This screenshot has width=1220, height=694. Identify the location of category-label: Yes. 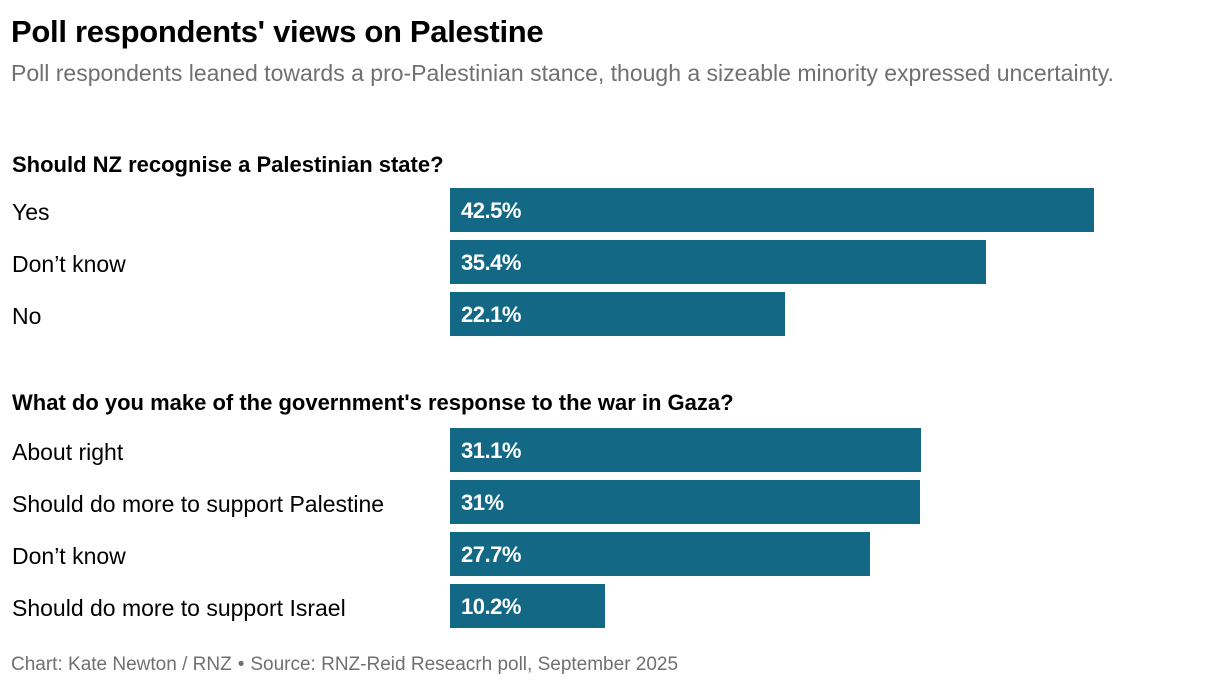
(31, 212).